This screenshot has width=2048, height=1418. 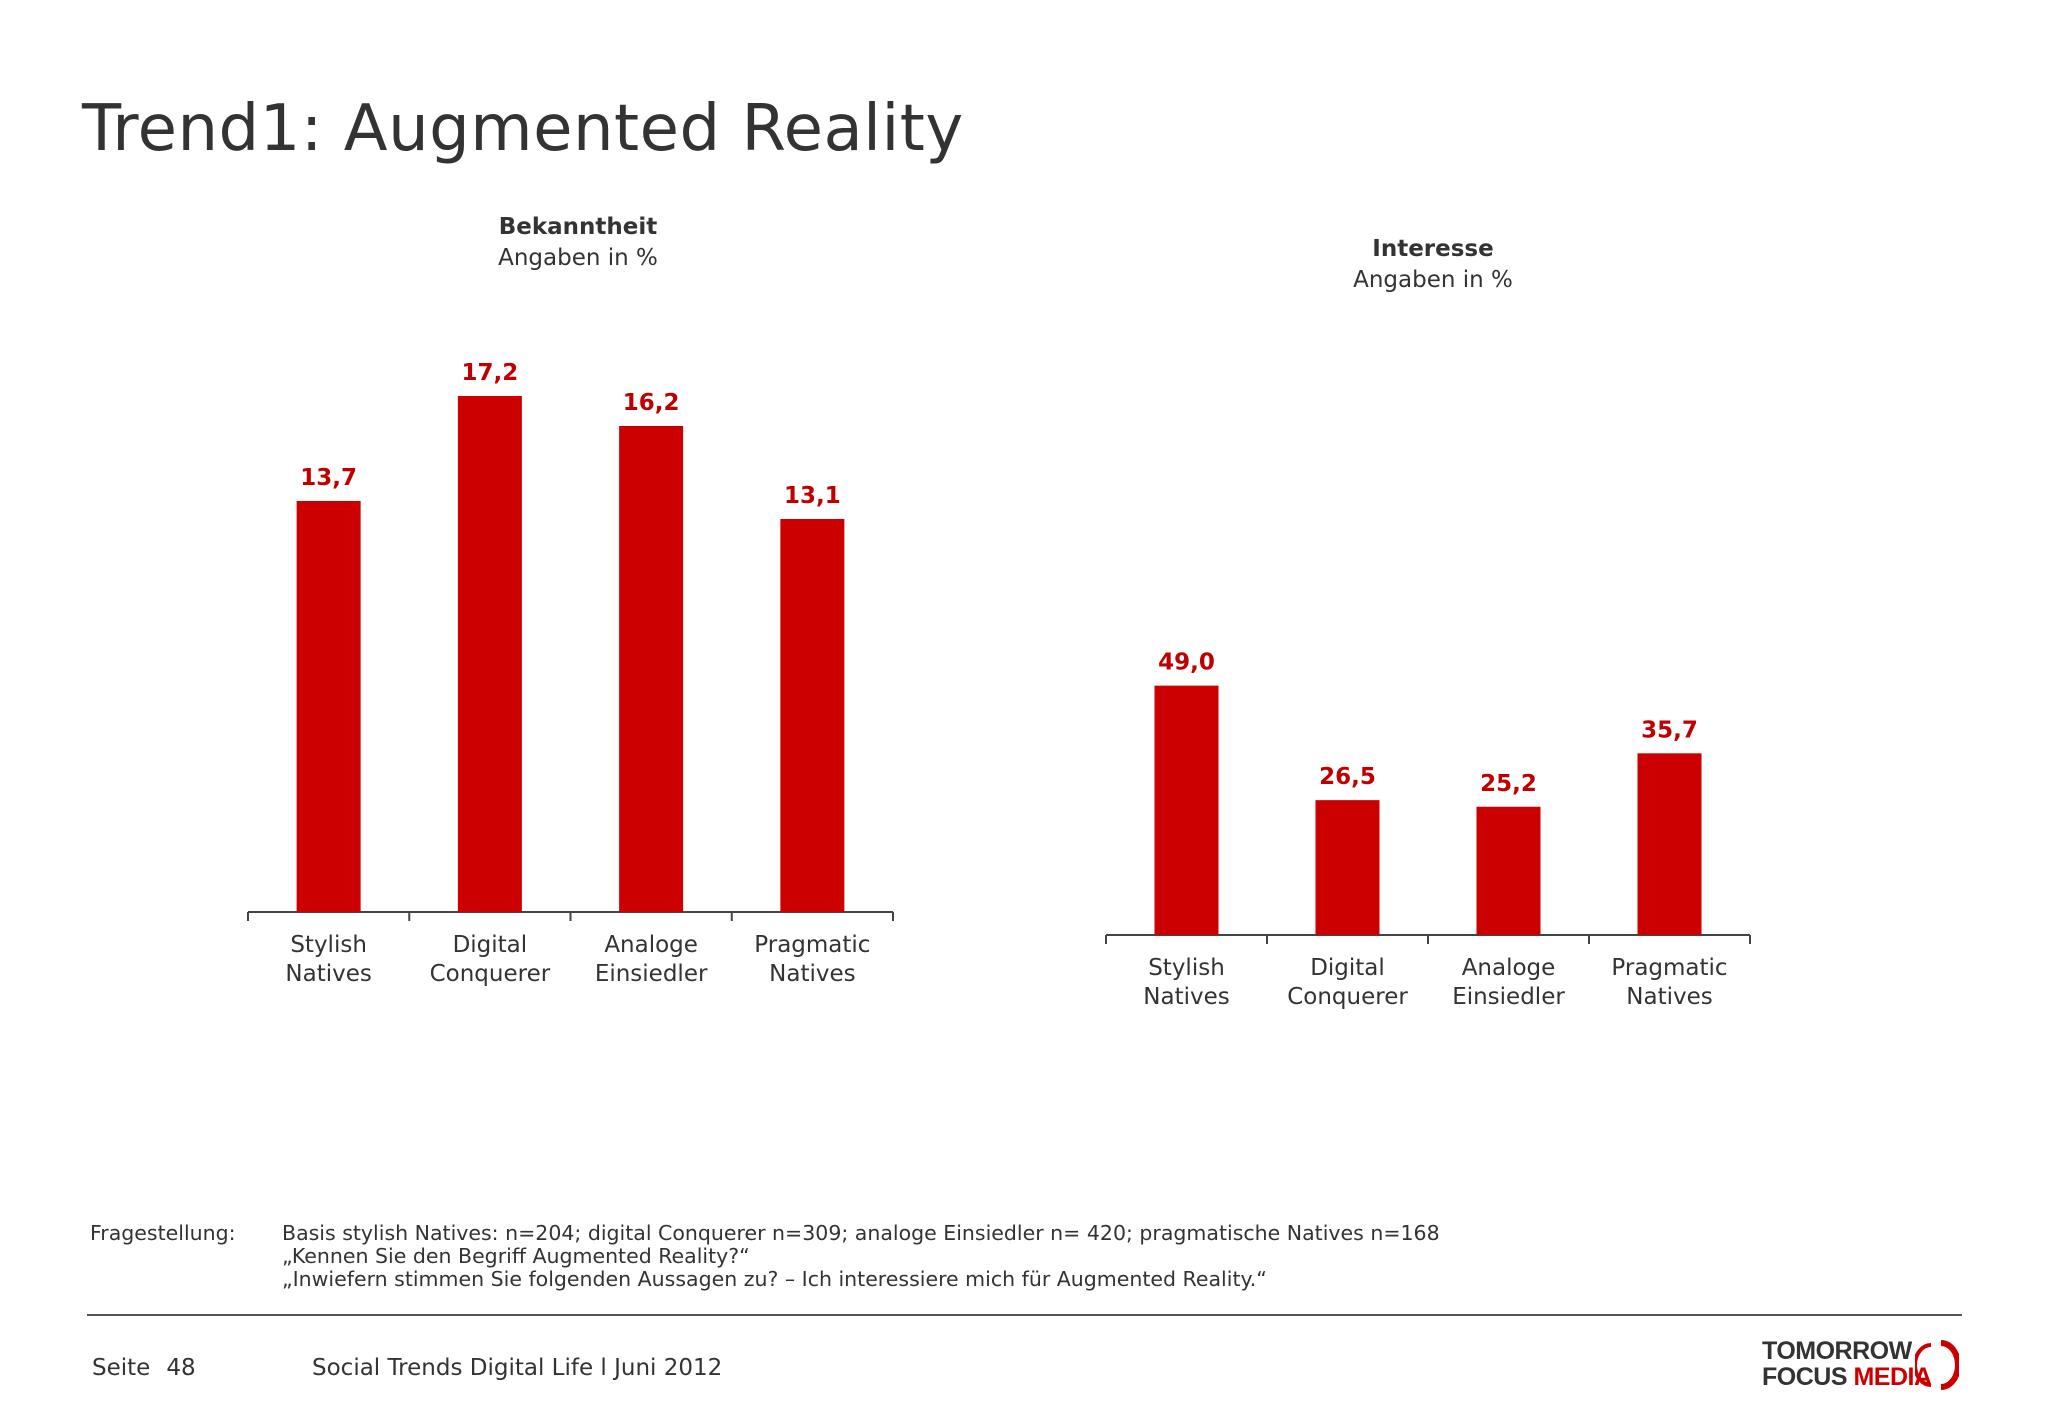 I want to click on chart-left-heading: Bekanntheit Angaben in %, so click(x=578, y=243).